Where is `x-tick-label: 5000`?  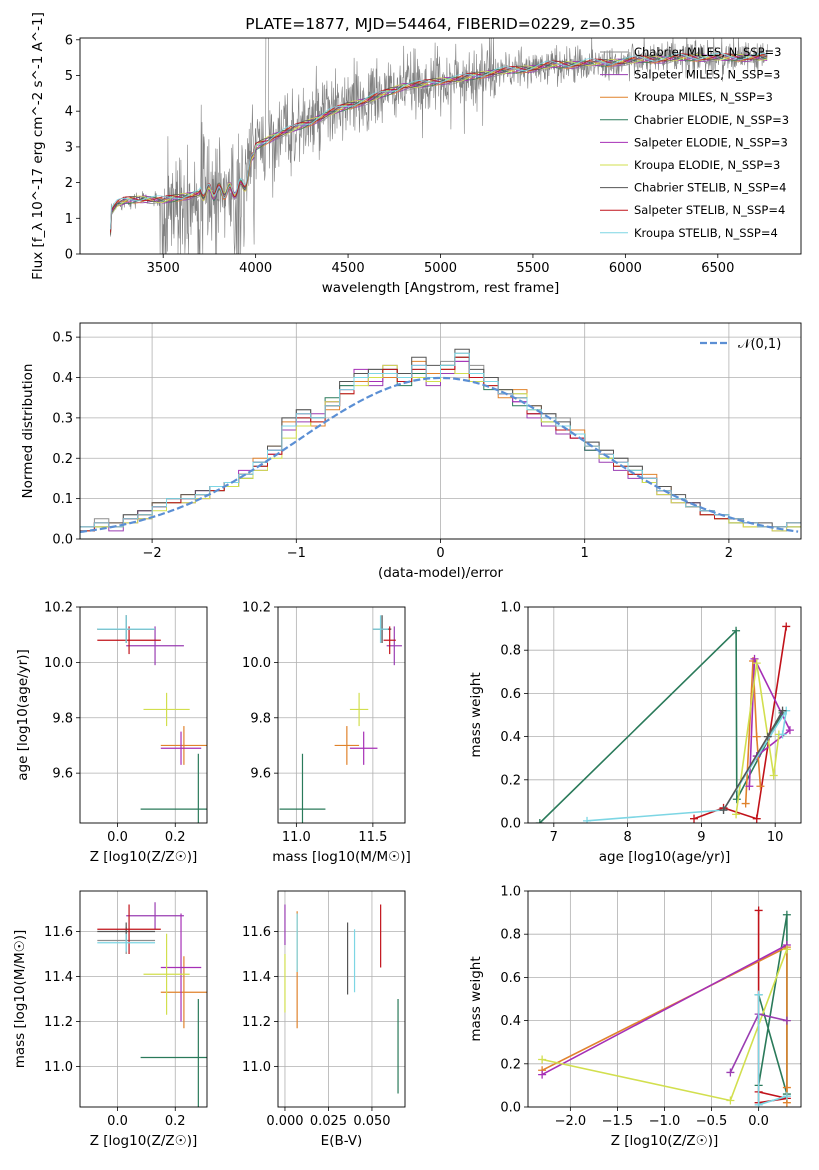
x-tick-label: 5000 is located at coordinates (440, 268).